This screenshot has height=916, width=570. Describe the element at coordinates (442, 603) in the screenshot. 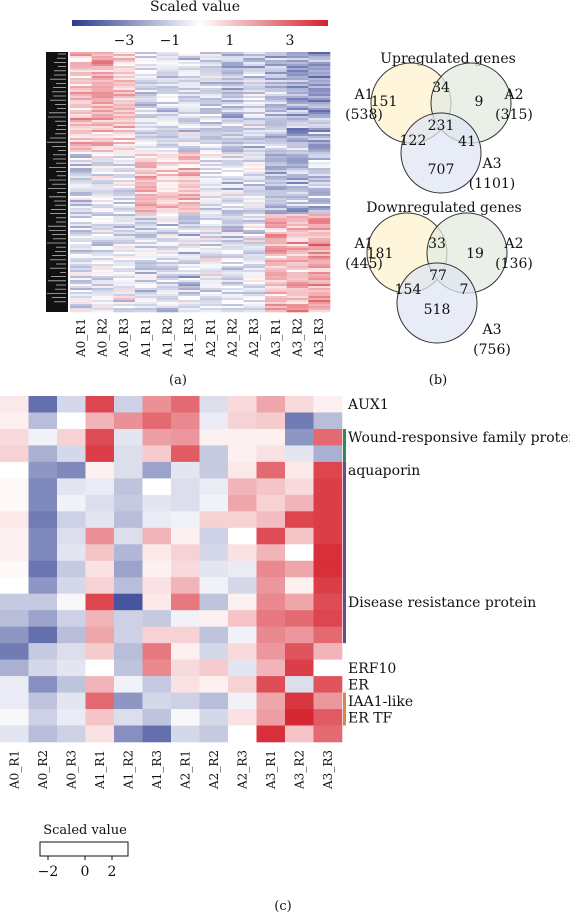

I see `heatmap-c-row-label: Disease resistance protein` at that location.